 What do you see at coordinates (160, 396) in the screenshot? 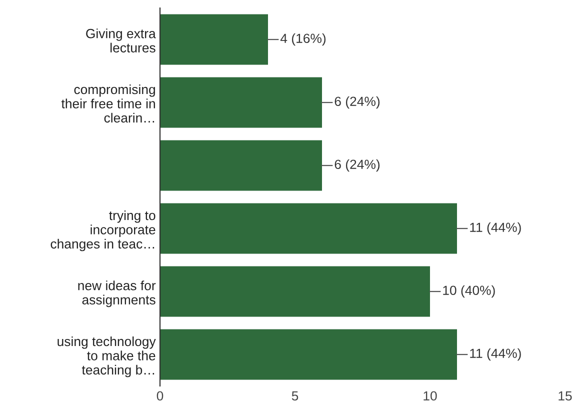
I see `x-tick-label: 0` at bounding box center [160, 396].